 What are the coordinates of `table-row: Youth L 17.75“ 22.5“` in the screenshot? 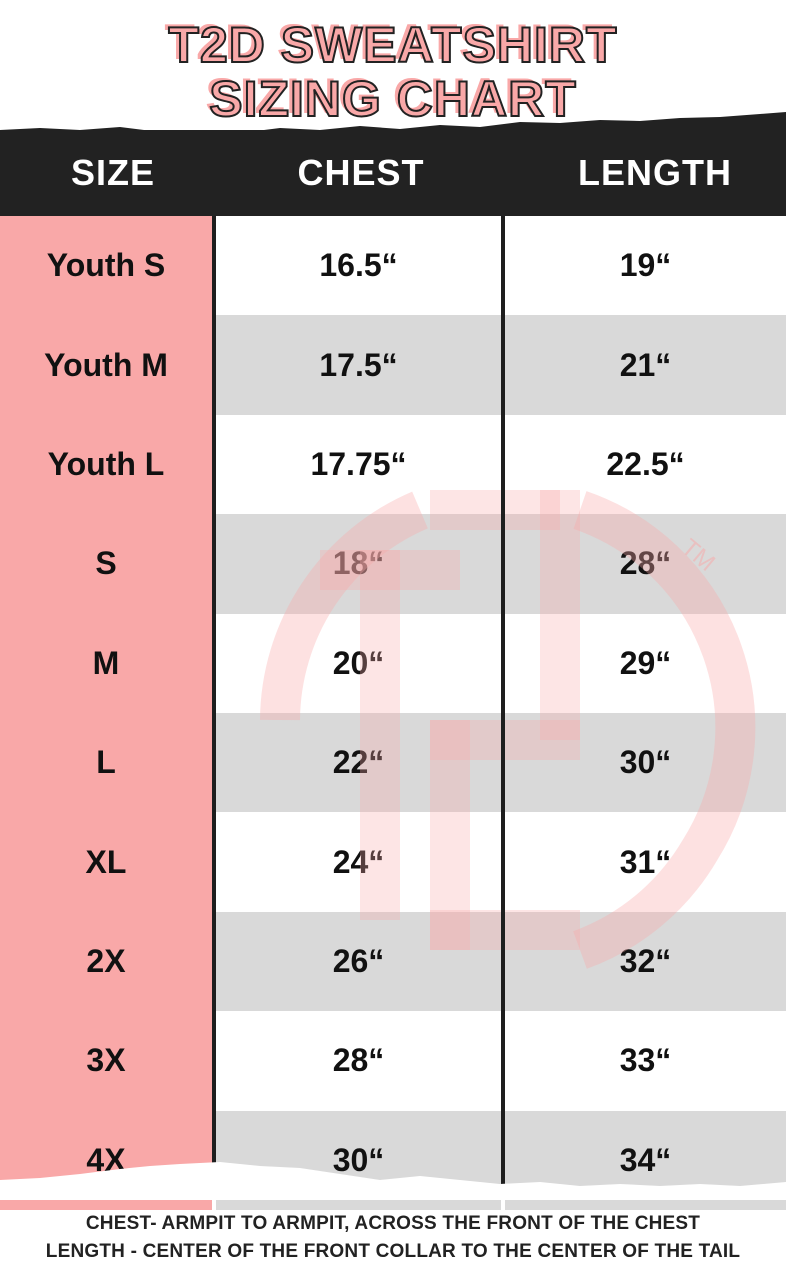 It's located at (393, 464).